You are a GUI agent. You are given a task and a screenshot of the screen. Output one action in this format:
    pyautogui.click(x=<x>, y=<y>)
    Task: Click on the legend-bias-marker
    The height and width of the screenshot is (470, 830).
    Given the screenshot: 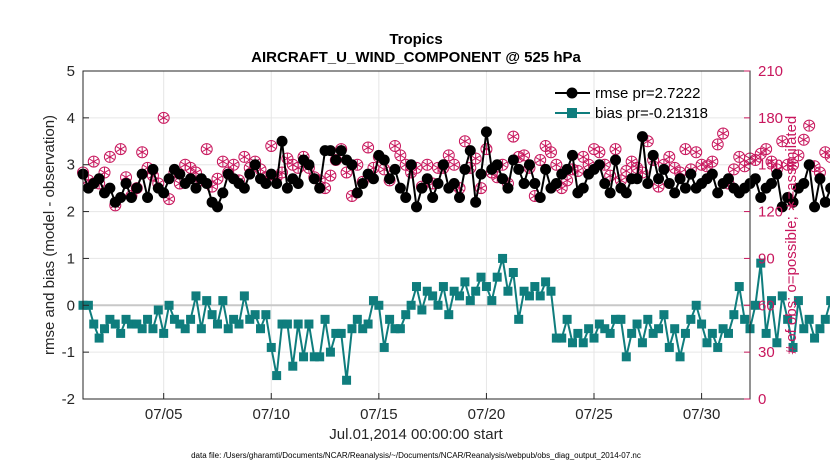 What is the action you would take?
    pyautogui.click(x=572, y=113)
    